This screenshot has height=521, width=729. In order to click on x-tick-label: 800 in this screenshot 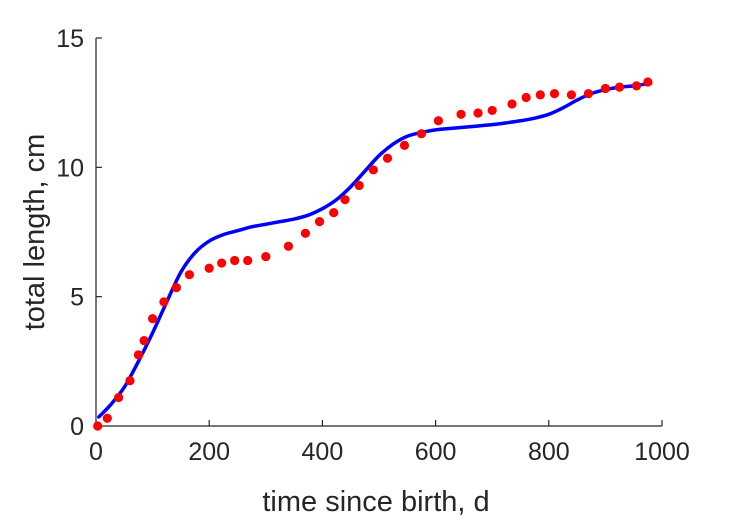, I will do `click(549, 452)`.